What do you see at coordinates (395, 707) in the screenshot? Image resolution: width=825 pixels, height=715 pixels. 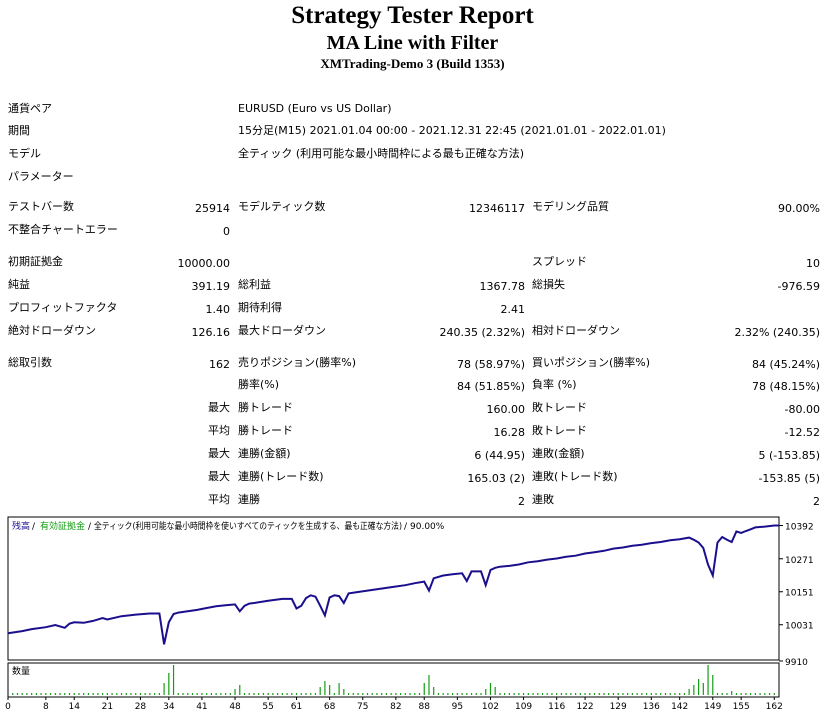 I see `x-tick-label: 82` at bounding box center [395, 707].